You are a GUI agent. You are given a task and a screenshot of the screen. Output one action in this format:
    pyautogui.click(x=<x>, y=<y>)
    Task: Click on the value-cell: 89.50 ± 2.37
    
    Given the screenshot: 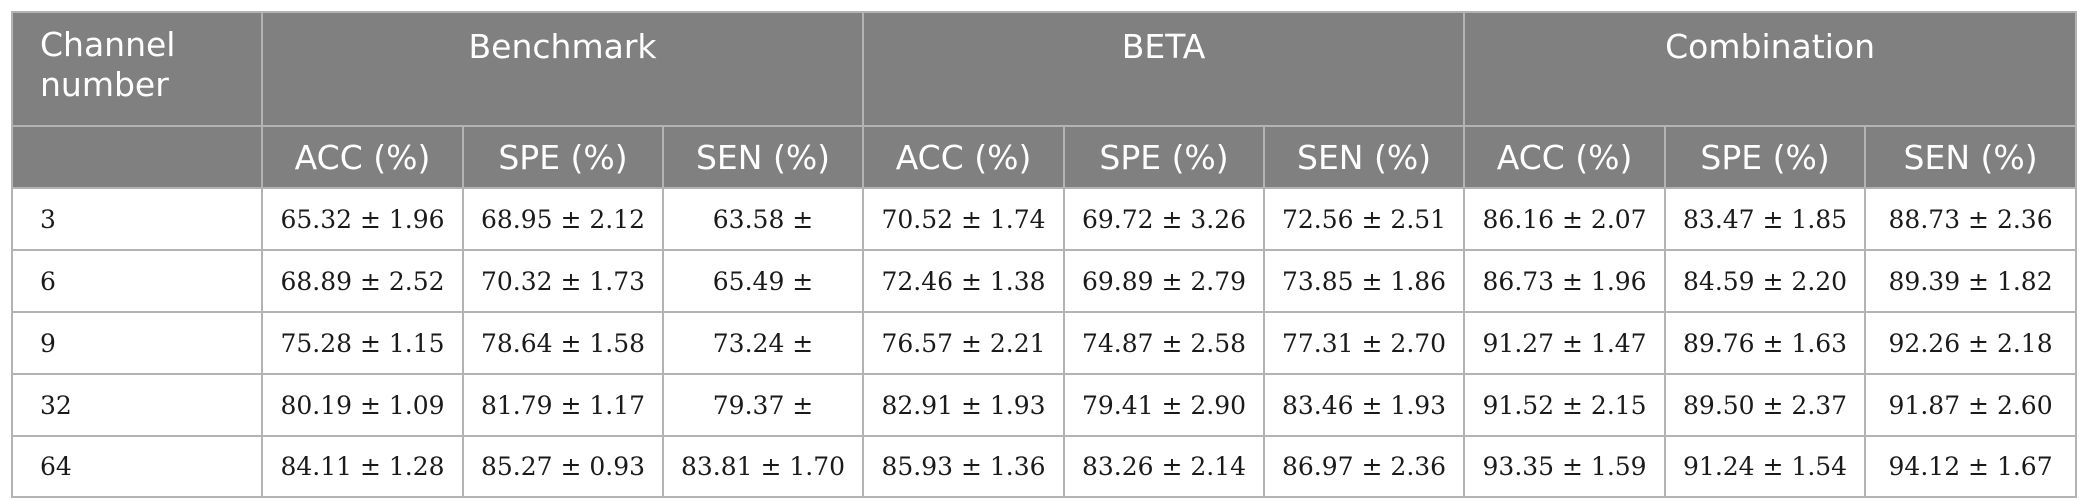 What is the action you would take?
    pyautogui.click(x=1765, y=405)
    